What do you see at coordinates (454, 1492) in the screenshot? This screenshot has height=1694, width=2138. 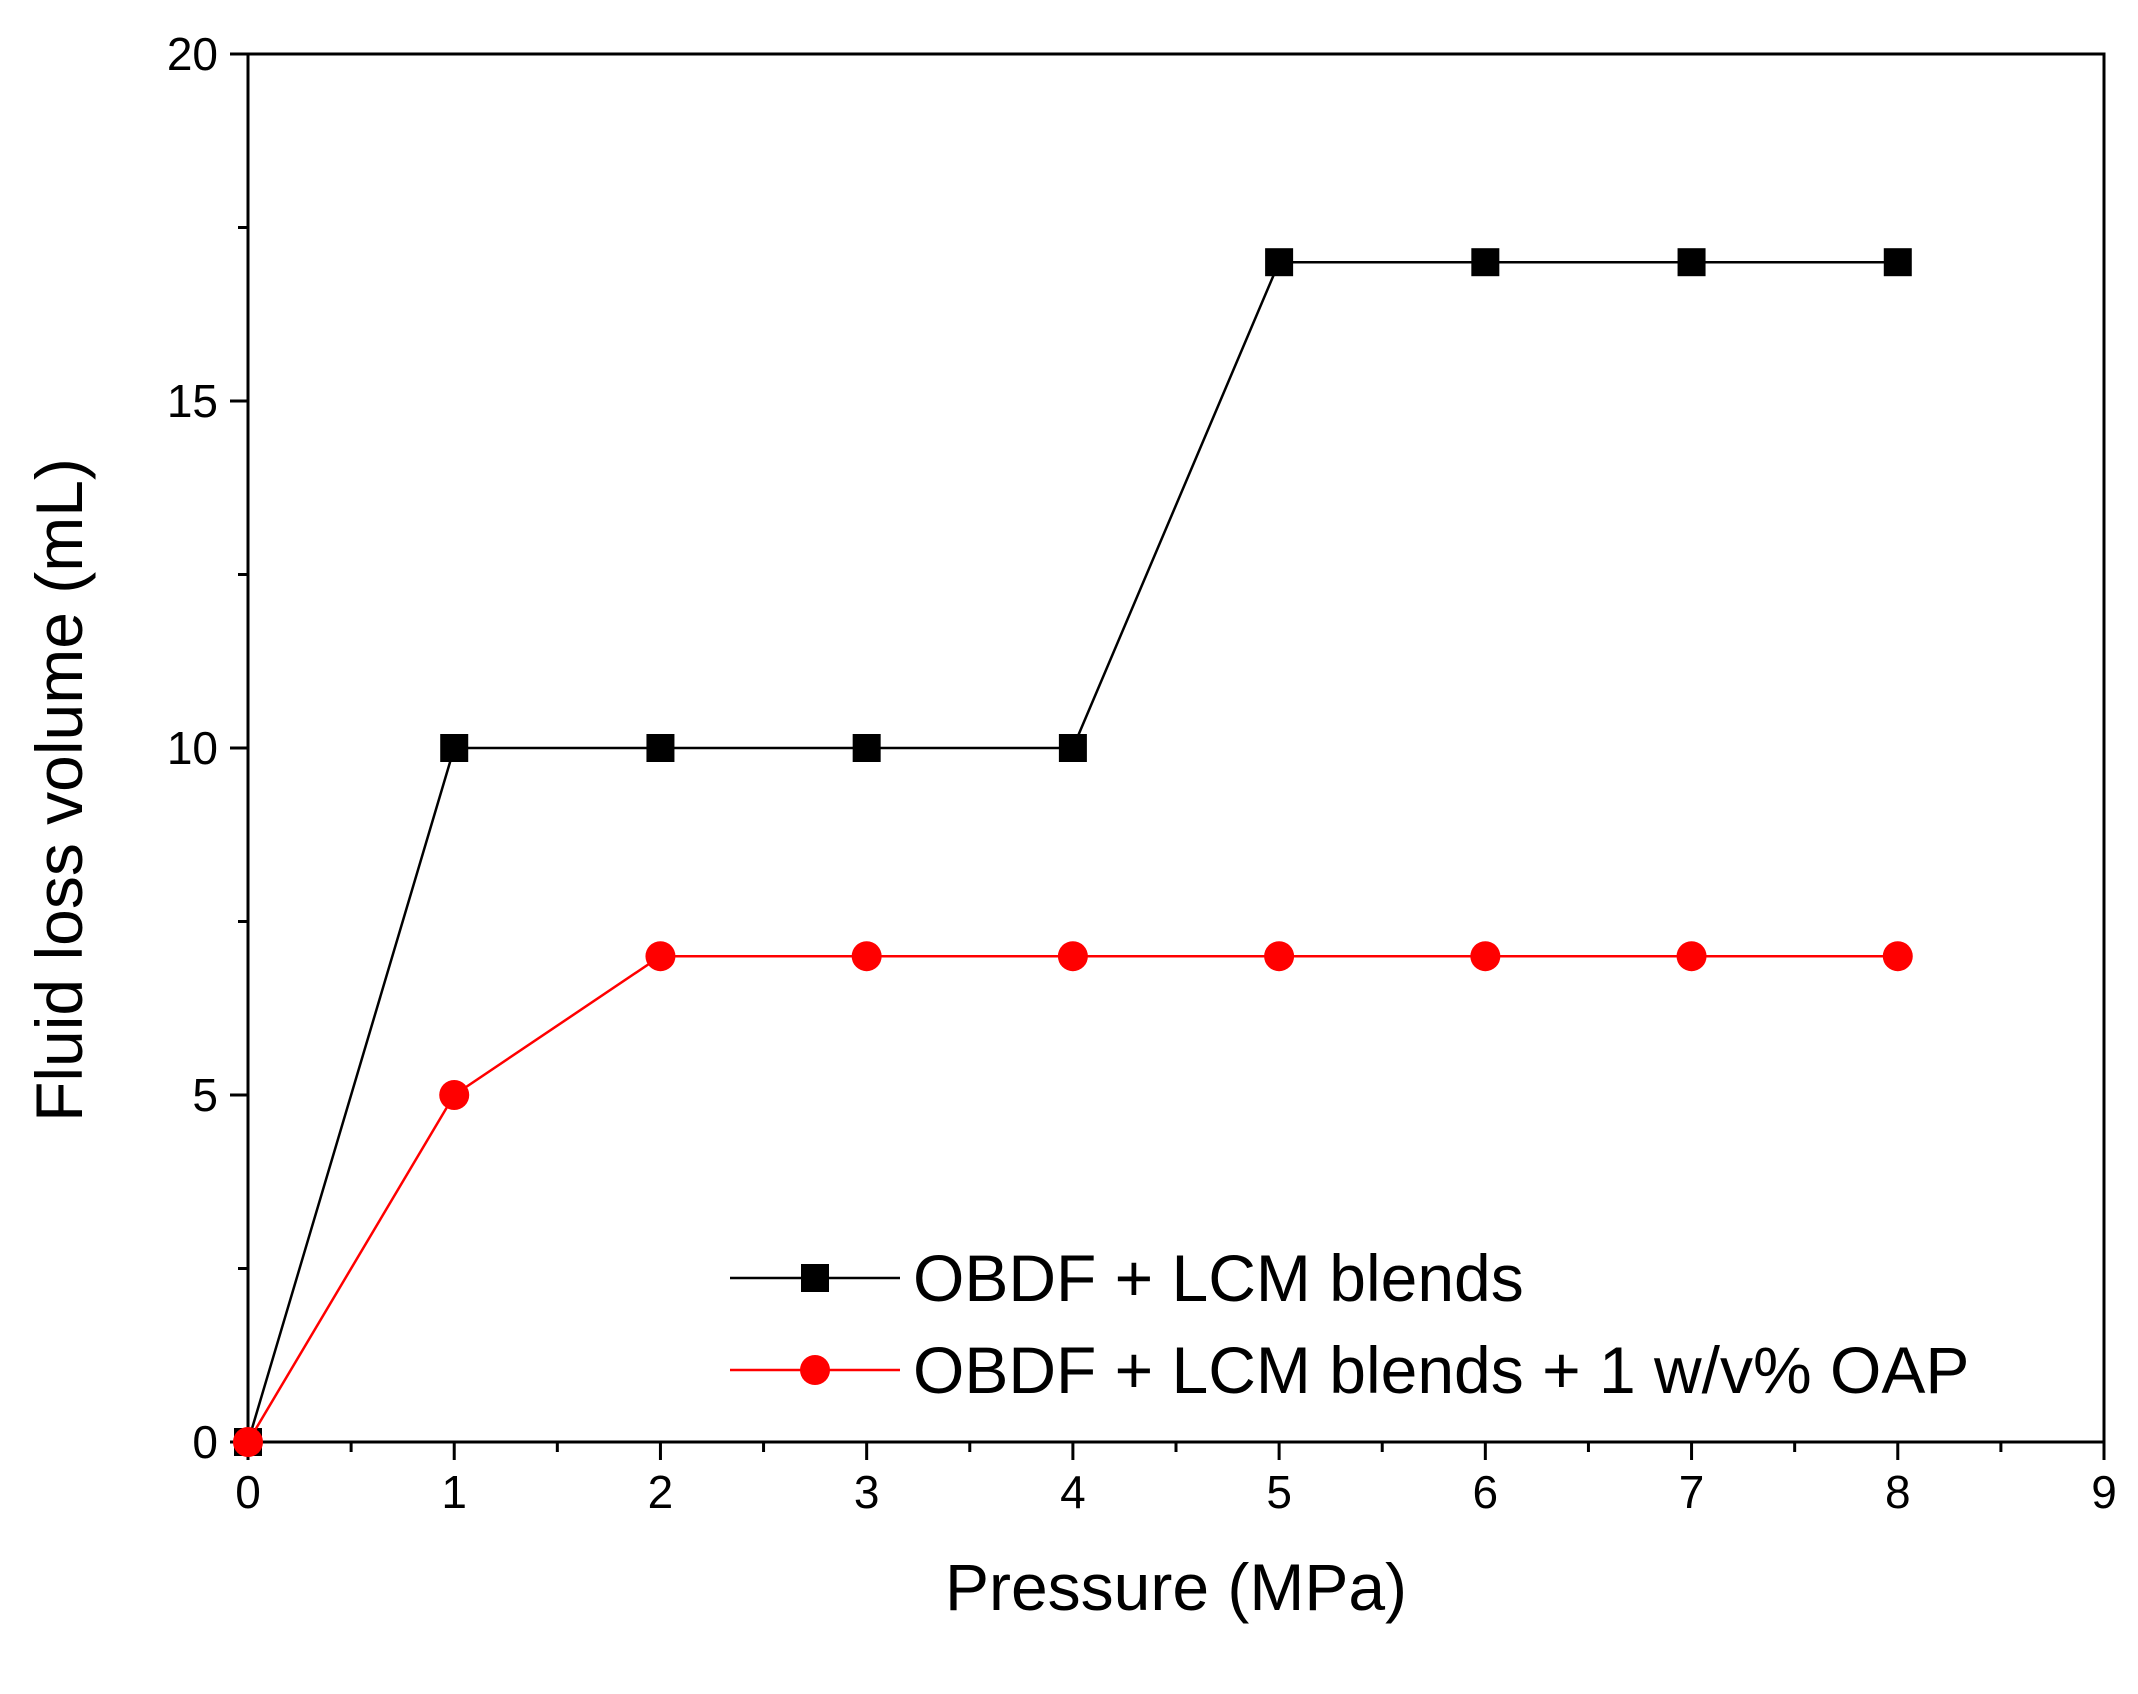 I see `x-tick-label: 1` at bounding box center [454, 1492].